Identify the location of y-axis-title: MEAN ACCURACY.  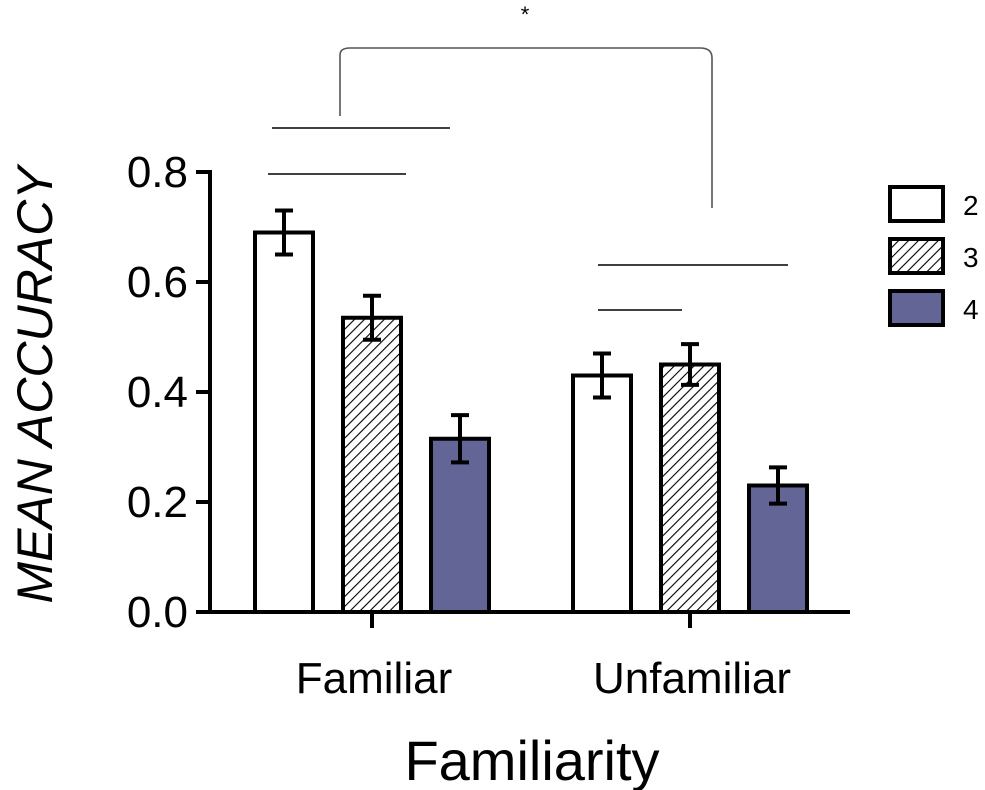
(35, 383).